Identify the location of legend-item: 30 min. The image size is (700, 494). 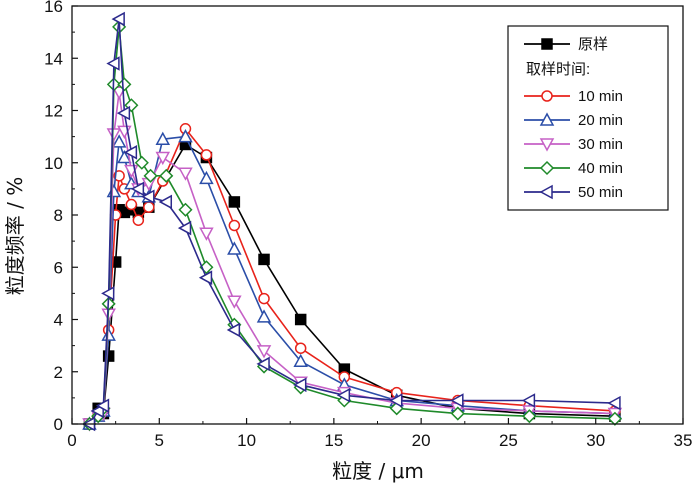
(573, 144).